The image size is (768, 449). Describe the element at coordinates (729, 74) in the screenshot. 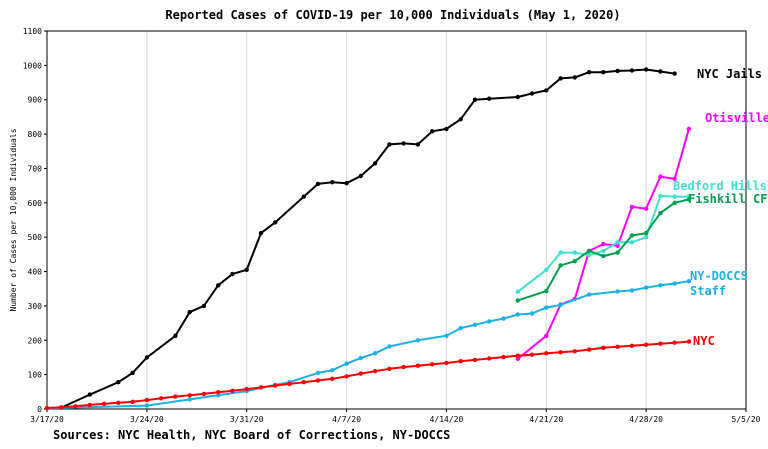

I see `series-label-line: NYC Jails` at that location.